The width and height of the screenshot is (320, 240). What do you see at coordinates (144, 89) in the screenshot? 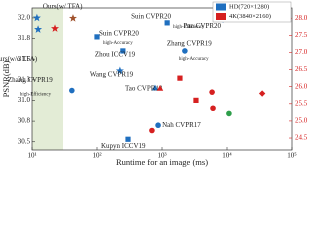
I see `point-label: Tao CVPR18` at bounding box center [144, 89].